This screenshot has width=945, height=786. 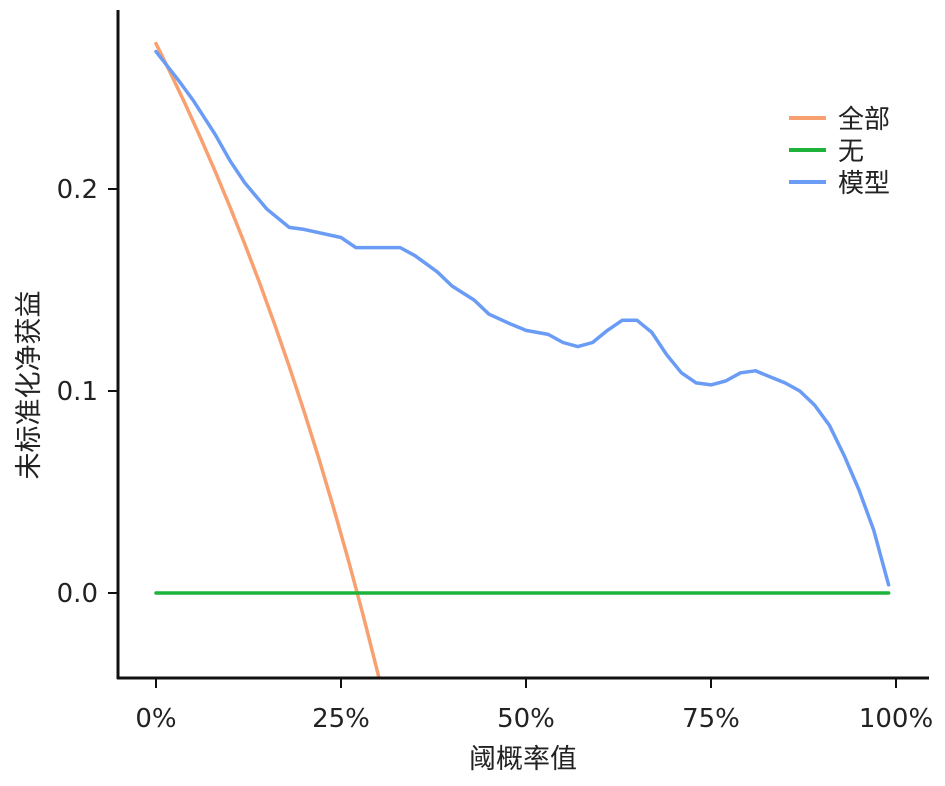 I want to click on x-axis-label: 阈概率值, so click(x=523, y=759).